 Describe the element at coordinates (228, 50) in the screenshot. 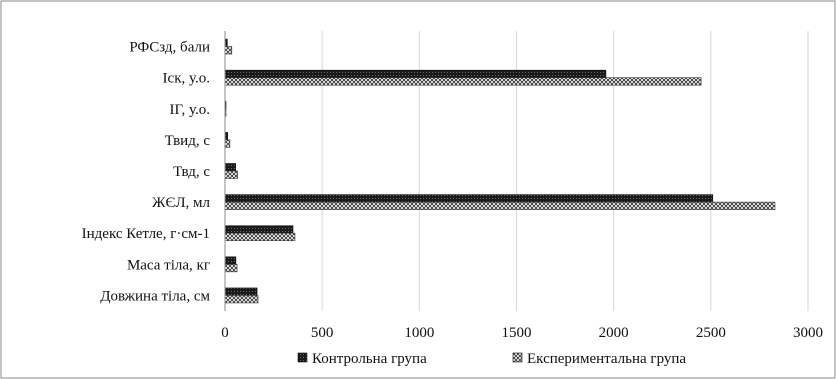

I see `bar-s1-c0` at that location.